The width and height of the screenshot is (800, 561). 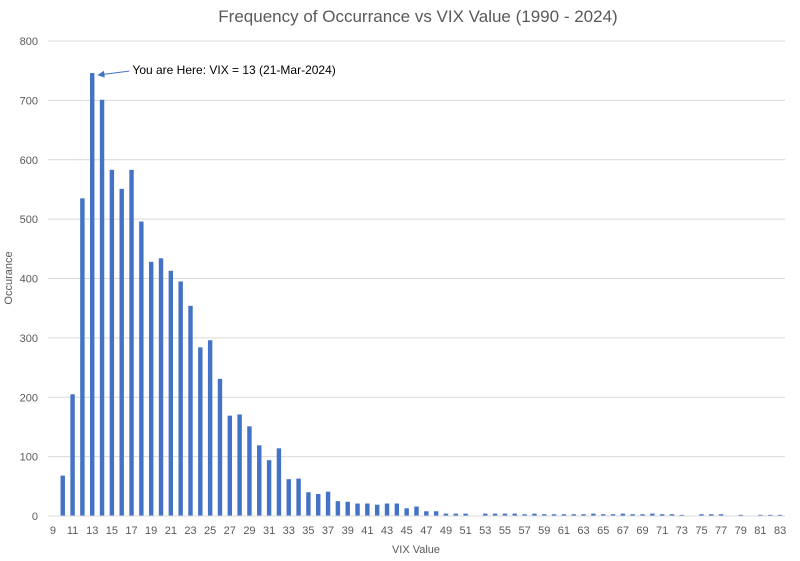 What do you see at coordinates (348, 531) in the screenshot?
I see `x-tick-label: 39` at bounding box center [348, 531].